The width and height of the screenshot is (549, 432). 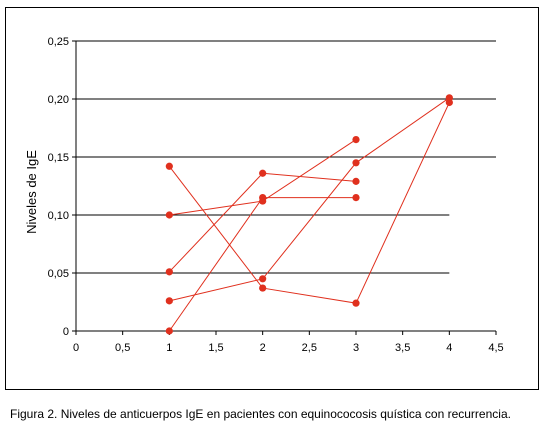 I want to click on x-tick-label: 2, so click(x=263, y=348).